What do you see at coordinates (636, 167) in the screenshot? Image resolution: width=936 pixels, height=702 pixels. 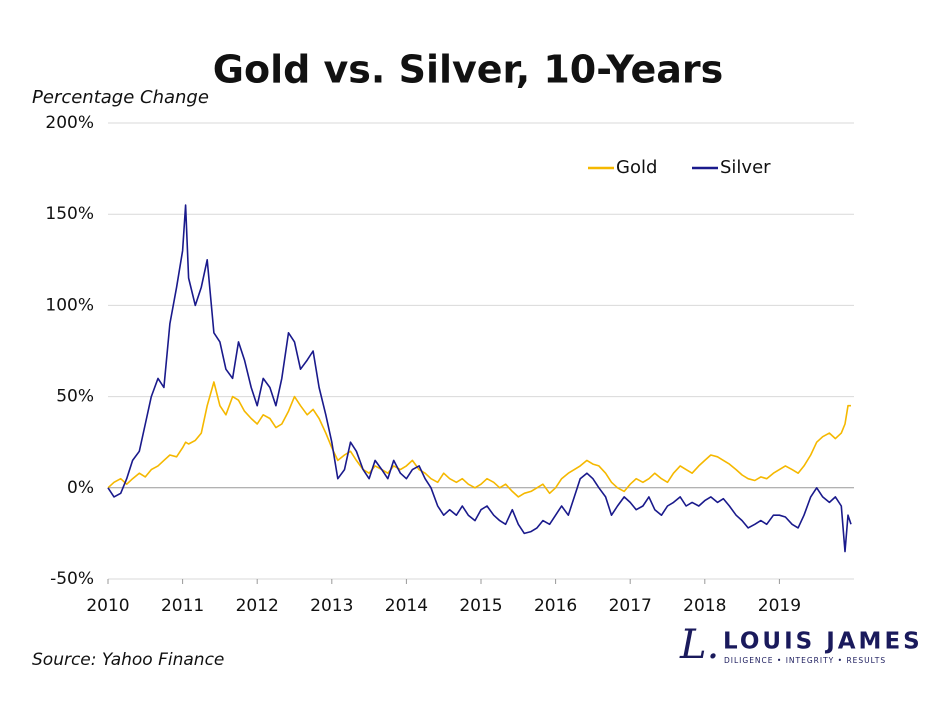 I see `legend-label: Gold` at bounding box center [636, 167].